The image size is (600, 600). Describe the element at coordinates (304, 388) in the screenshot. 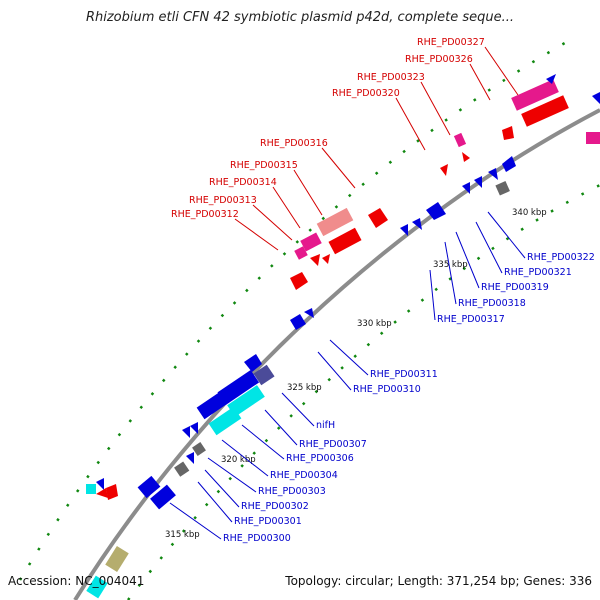

I see `scale-tick-label: 325 kbp` at that location.